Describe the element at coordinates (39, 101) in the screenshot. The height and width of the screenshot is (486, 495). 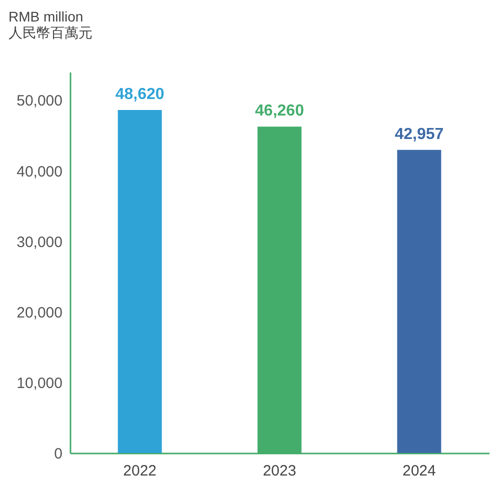
I see `y-tick-label: 50,000` at that location.